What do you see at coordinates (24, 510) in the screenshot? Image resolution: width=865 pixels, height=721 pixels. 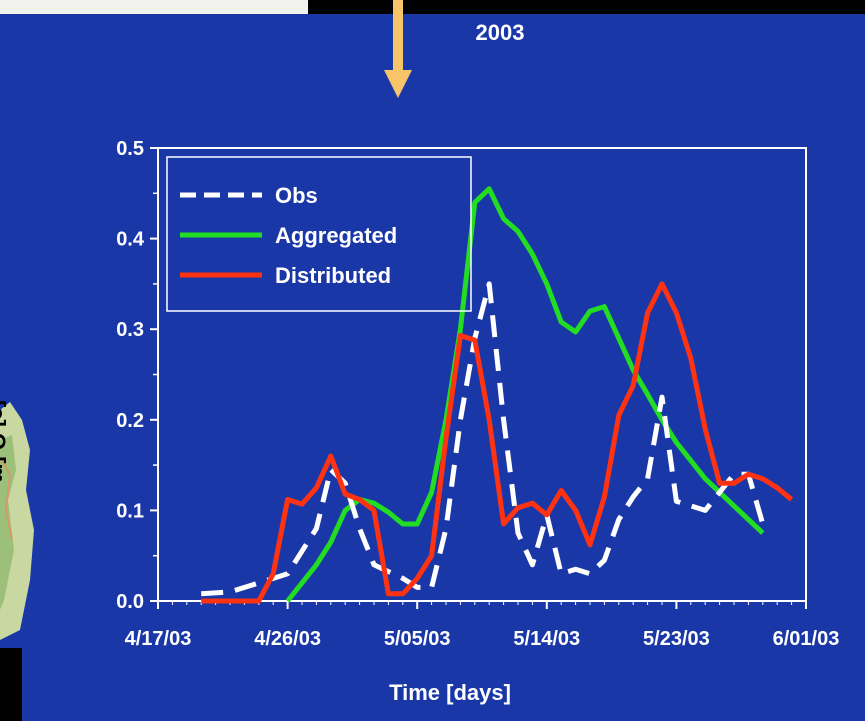 I see `watershed-map-fragment` at bounding box center [24, 510].